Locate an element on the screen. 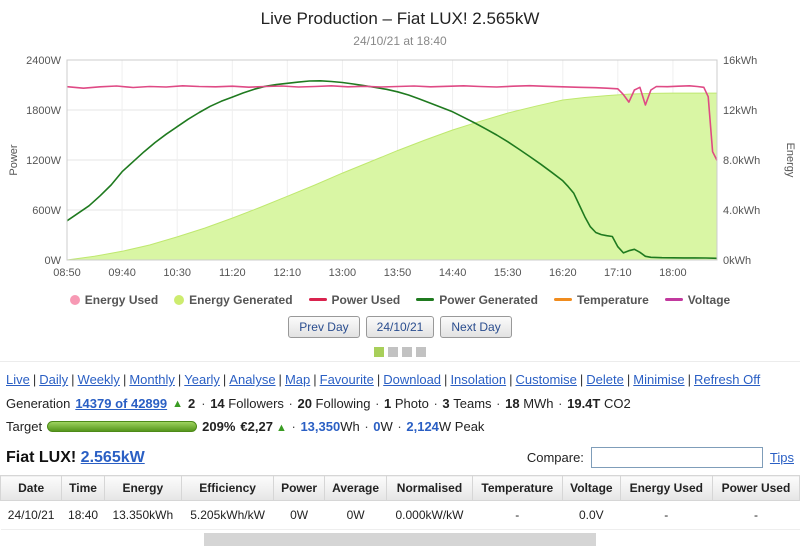 The height and width of the screenshot is (546, 800). target-unit: W Peak is located at coordinates (461, 426).